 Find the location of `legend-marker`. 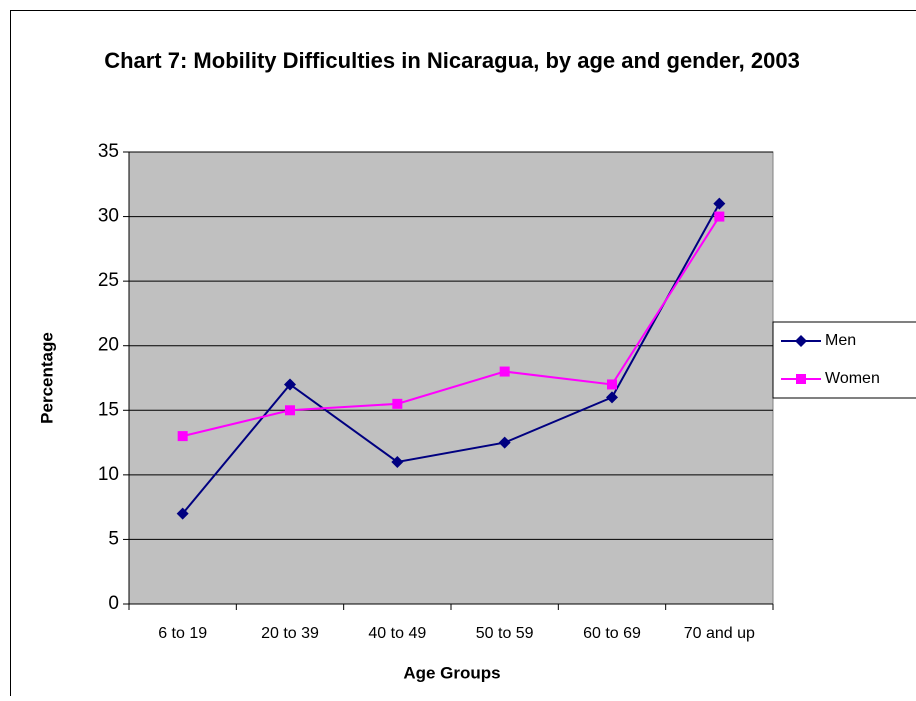

legend-marker is located at coordinates (801, 379).